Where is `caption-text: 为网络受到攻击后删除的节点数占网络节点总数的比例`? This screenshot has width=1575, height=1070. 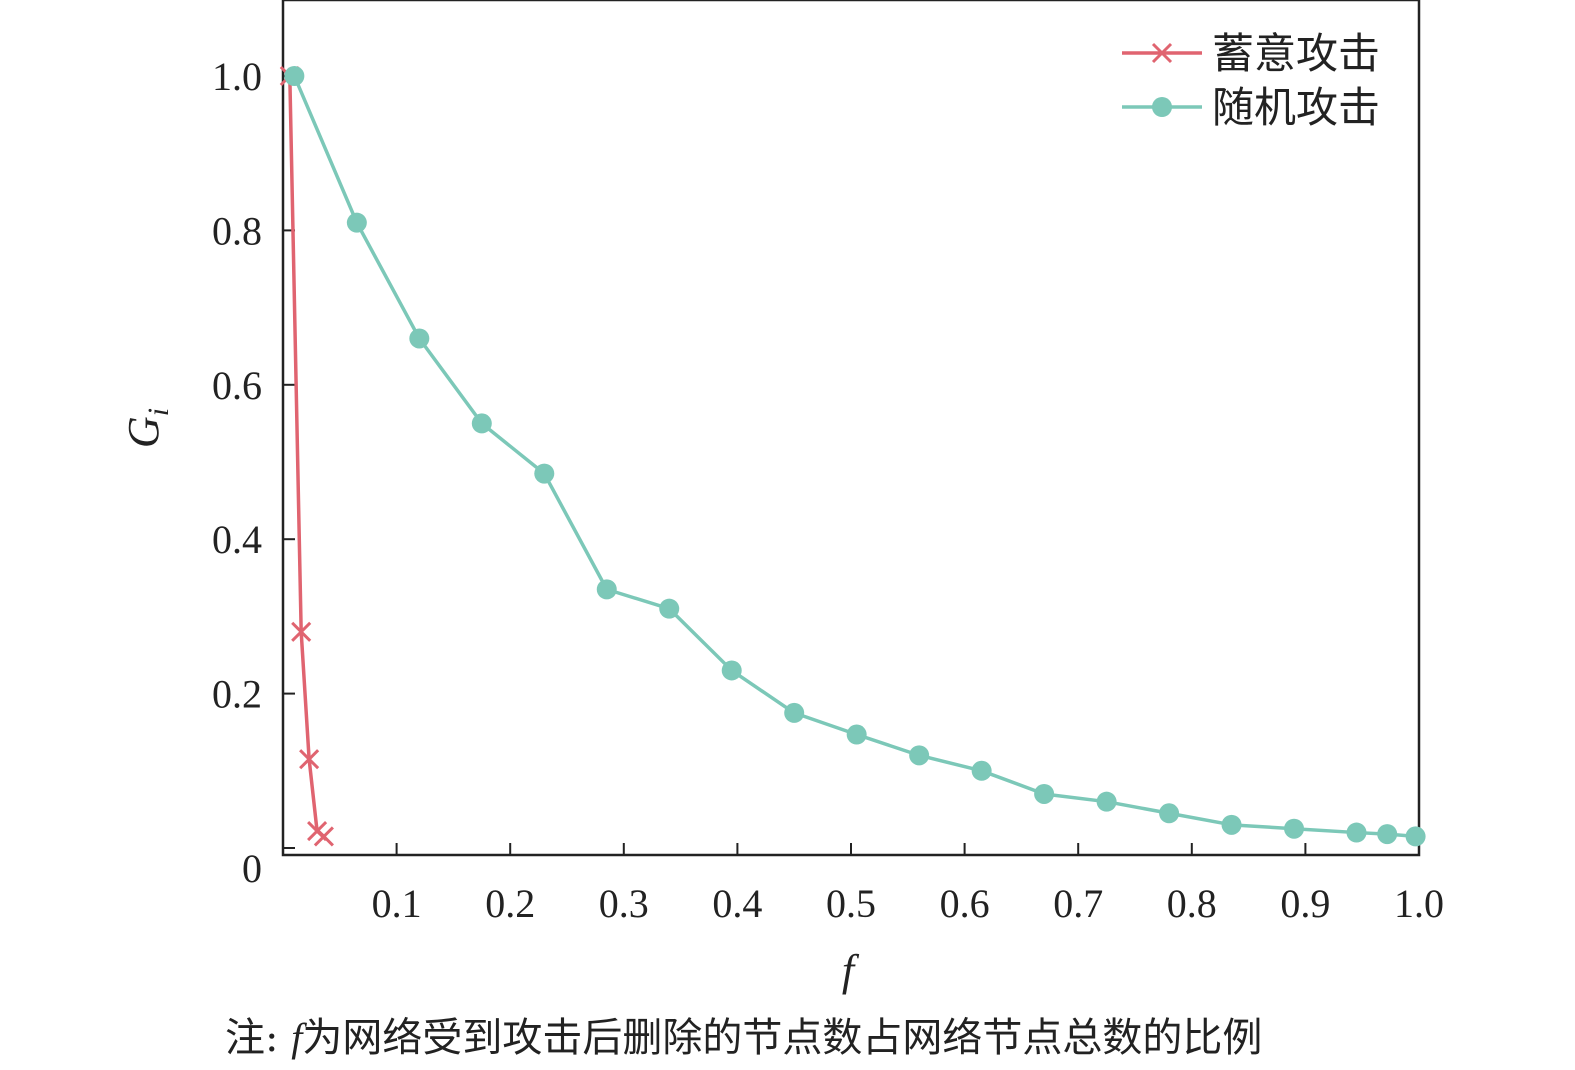
caption-text: 为网络受到攻击后删除的节点数占网络节点总数的比例 is located at coordinates (782, 1038).